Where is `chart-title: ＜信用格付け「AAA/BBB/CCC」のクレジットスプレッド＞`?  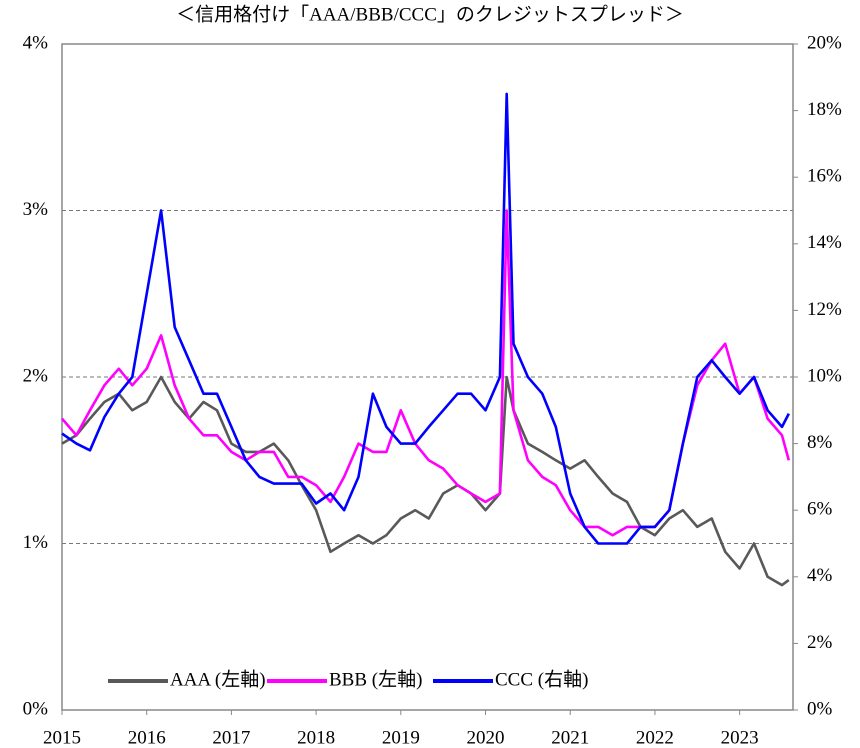
chart-title: ＜信用格付け「AAA/BBB/CCC」のクレジットスプレッド＞ is located at coordinates (430, 14).